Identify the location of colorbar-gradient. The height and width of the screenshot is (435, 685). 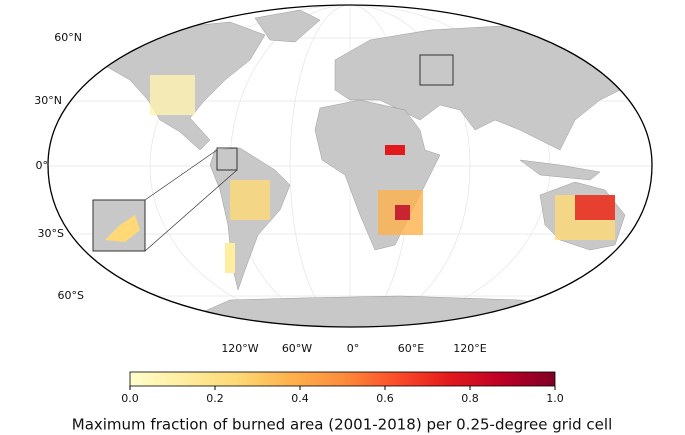
(342, 379).